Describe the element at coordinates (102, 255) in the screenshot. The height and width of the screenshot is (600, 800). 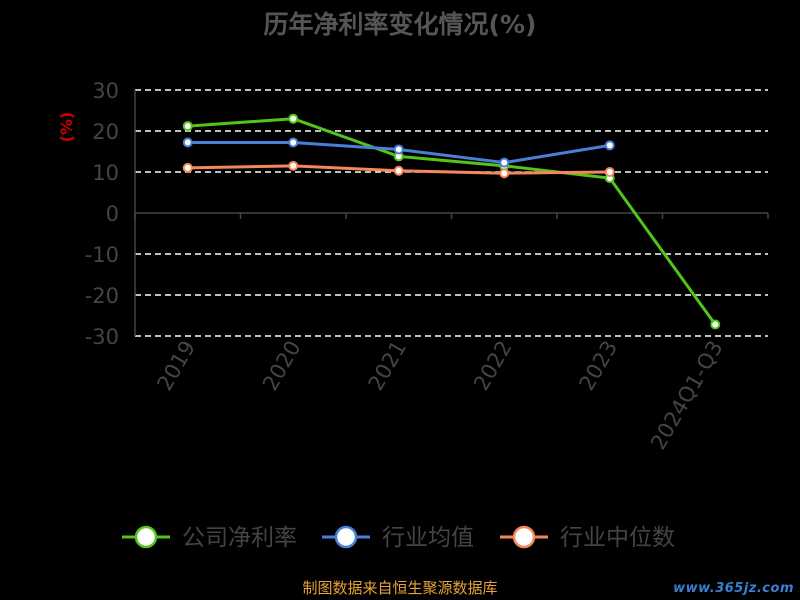
I see `y-tick-label: -10` at that location.